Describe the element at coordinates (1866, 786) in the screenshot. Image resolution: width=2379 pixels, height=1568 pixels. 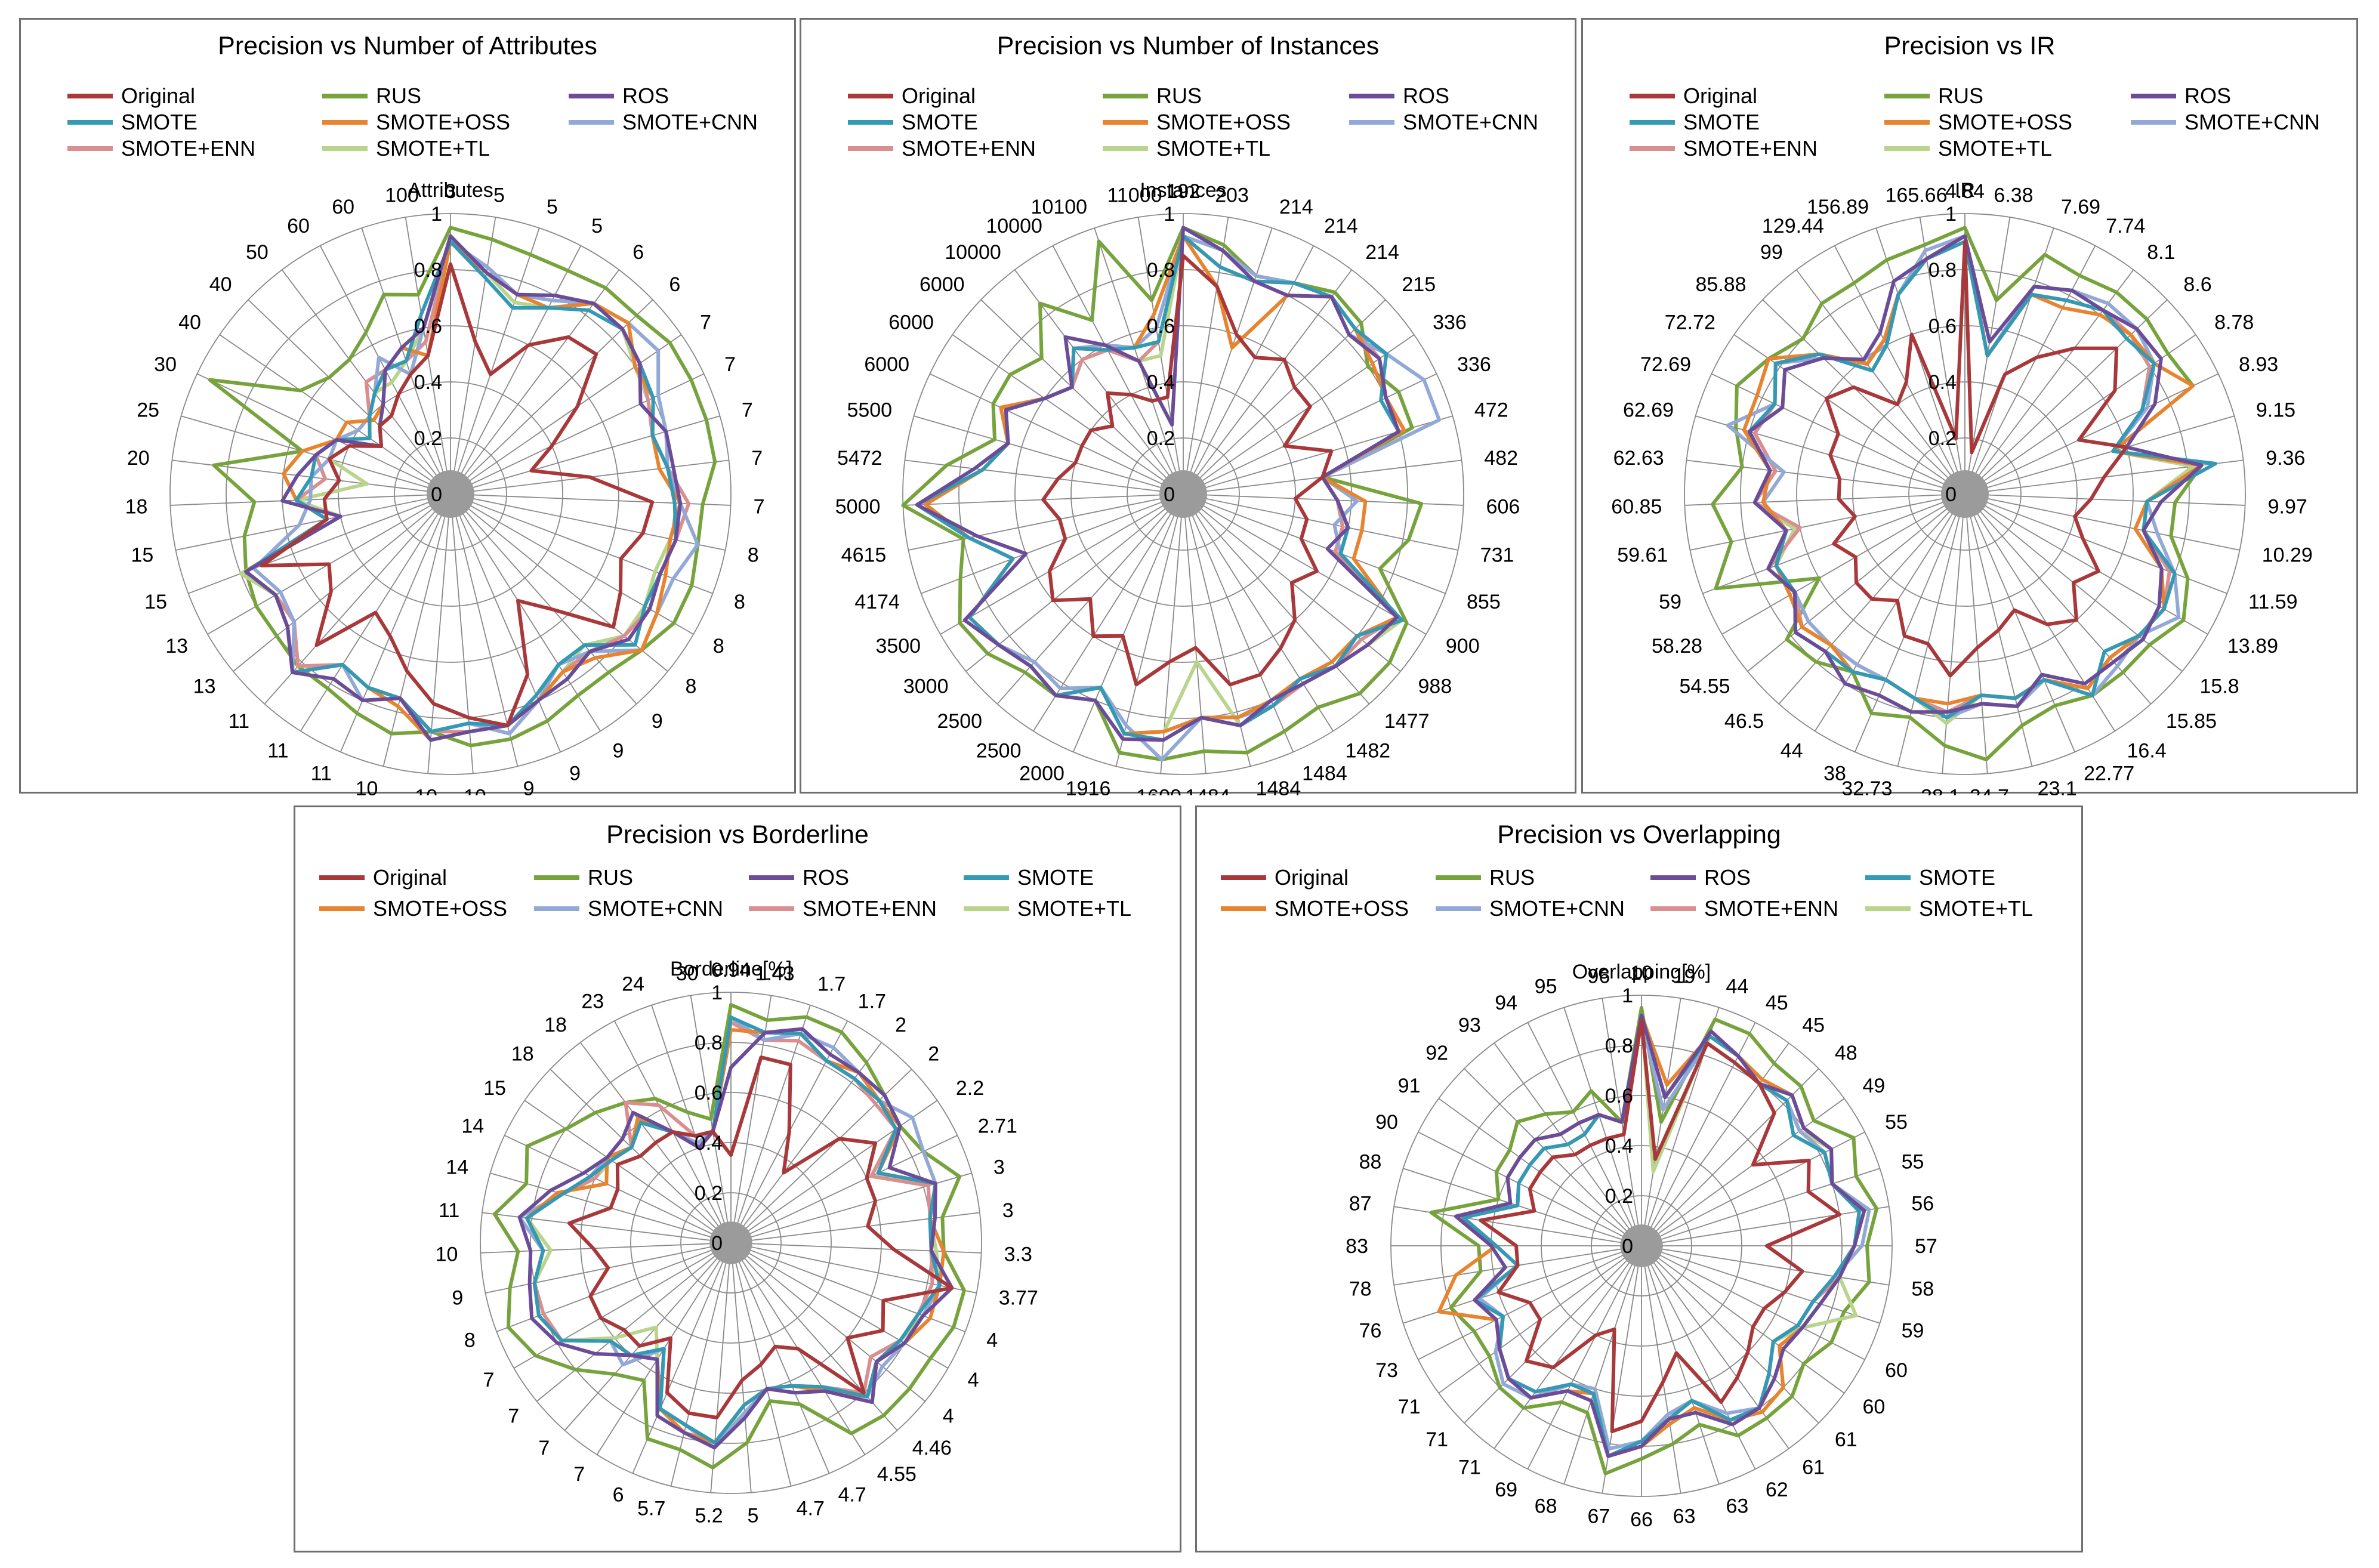
I see `category-label: 32.73` at that location.